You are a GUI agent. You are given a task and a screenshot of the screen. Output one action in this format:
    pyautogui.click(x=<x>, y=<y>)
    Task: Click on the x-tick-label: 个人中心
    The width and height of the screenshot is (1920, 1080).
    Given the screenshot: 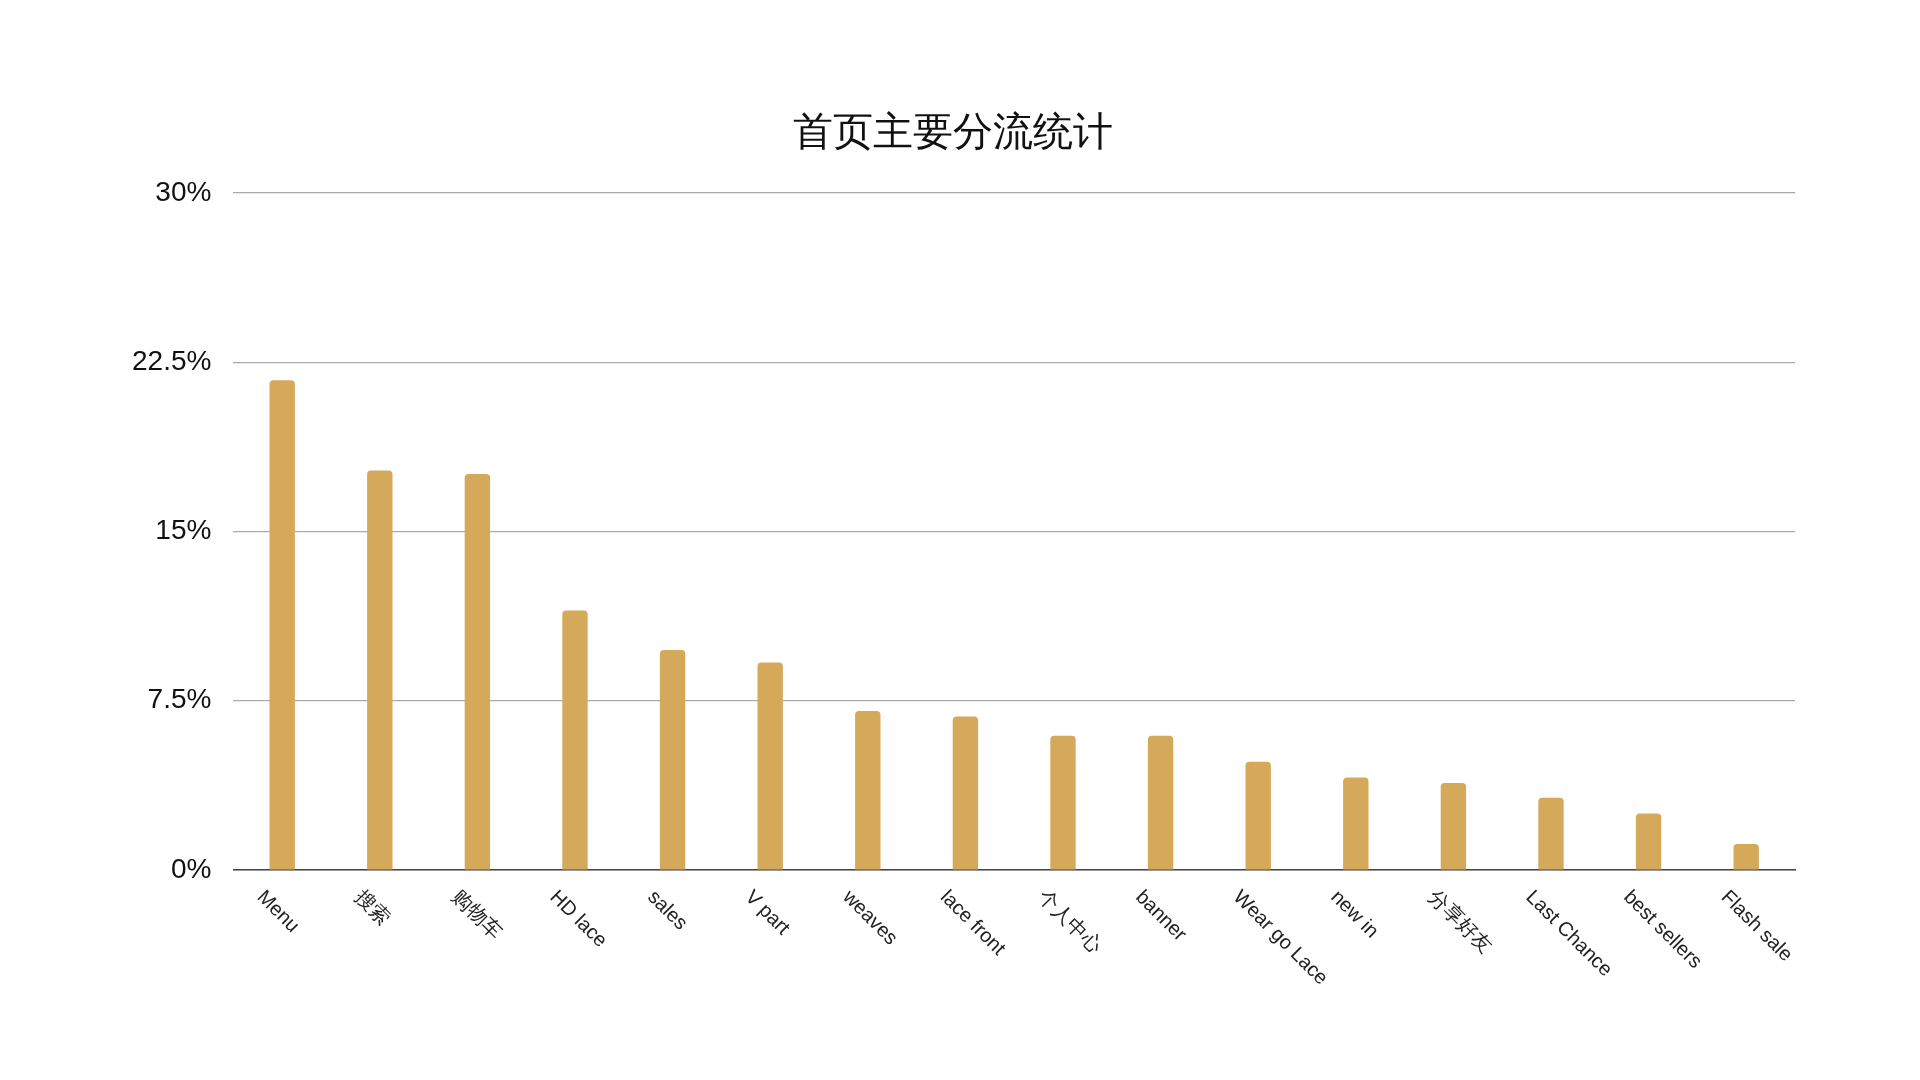 What is the action you would take?
    pyautogui.click(x=1070, y=921)
    